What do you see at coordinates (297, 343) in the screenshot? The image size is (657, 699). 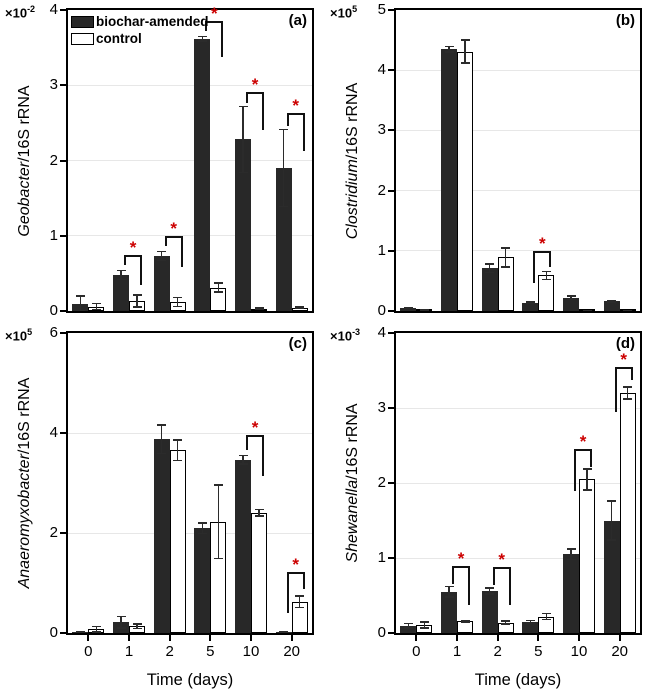 I see `panel-letter: (c)` at bounding box center [297, 343].